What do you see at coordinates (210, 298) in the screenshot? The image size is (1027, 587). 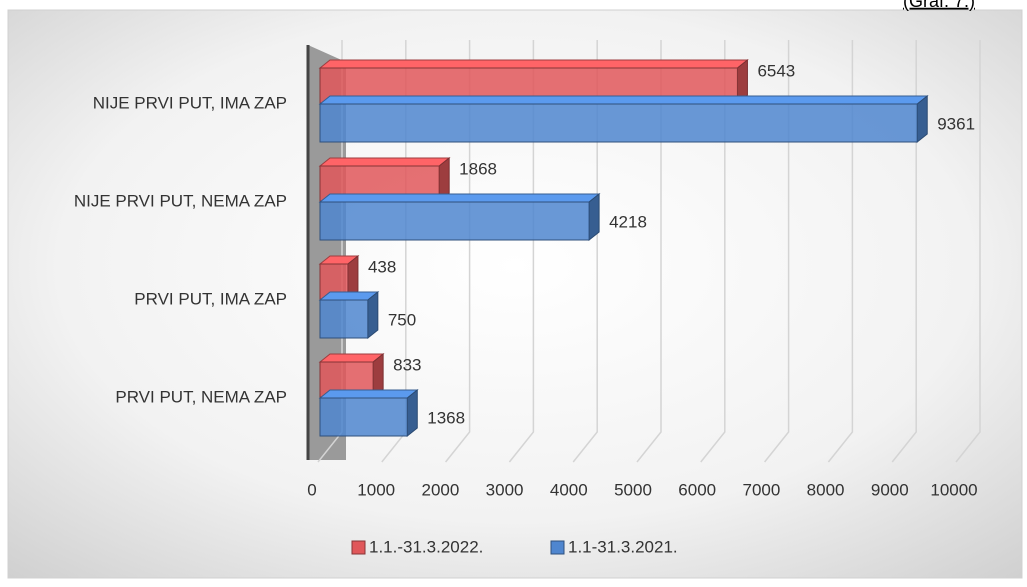 I see `y-tick-label: PRVI PUT, IMA ZAP` at bounding box center [210, 298].